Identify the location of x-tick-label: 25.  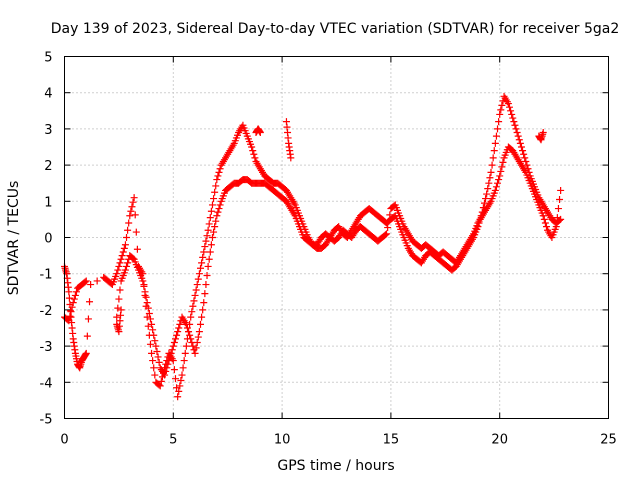
(608, 440).